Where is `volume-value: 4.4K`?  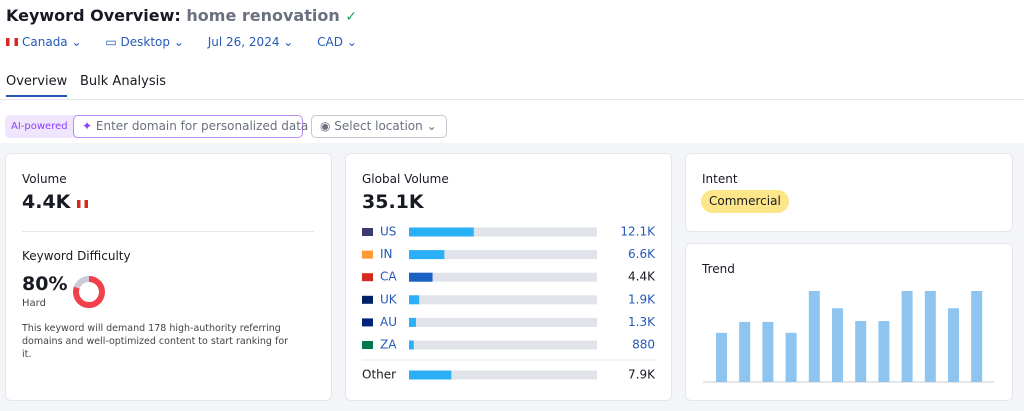
volume-value: 4.4K is located at coordinates (55, 202).